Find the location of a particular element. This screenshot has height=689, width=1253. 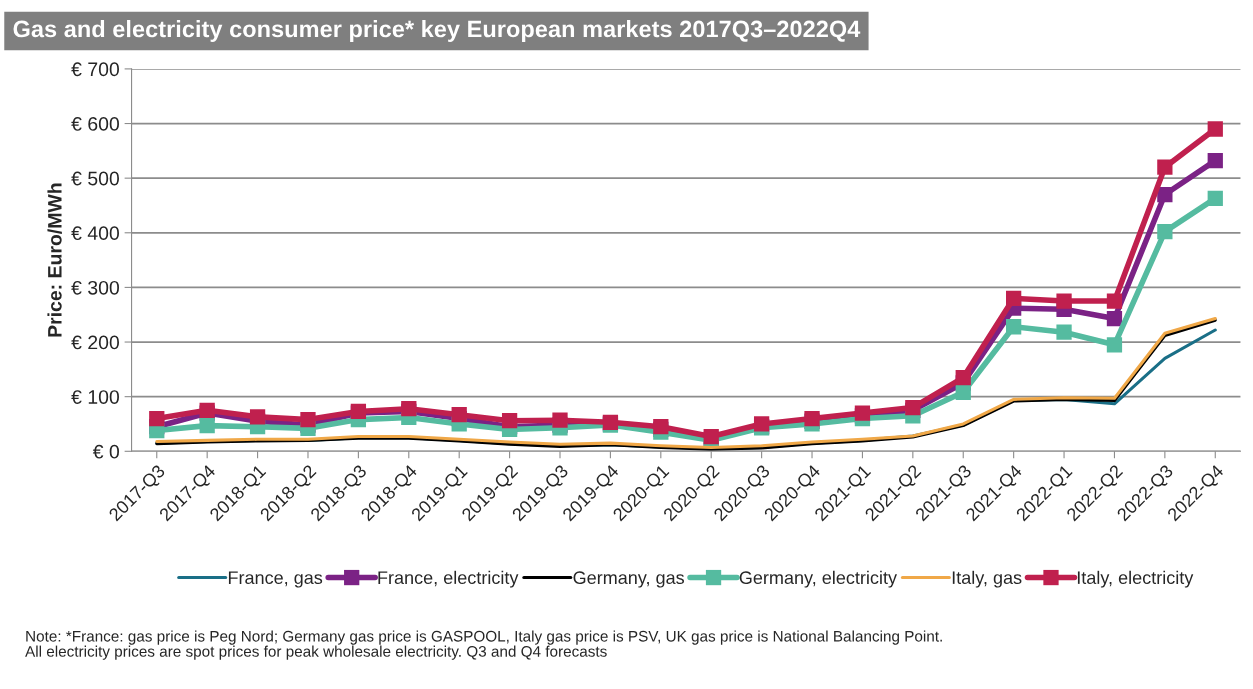

legend-label: Germany, electricity is located at coordinates (818, 579).